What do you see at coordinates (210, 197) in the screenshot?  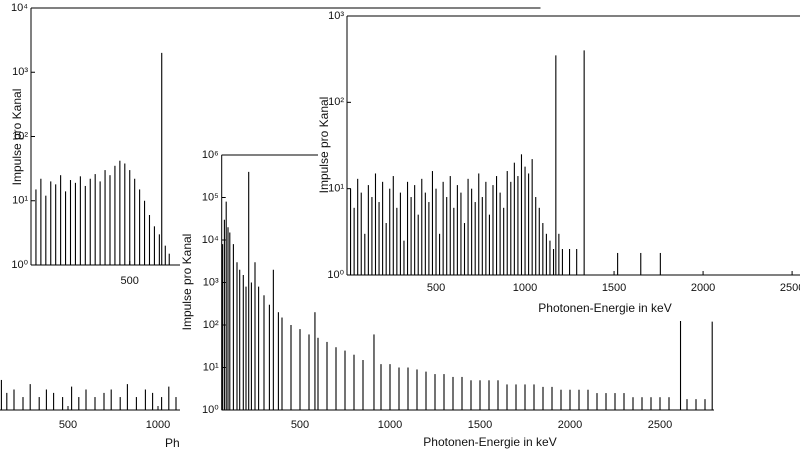 I see `y-tick-label: 10⁵` at bounding box center [210, 197].